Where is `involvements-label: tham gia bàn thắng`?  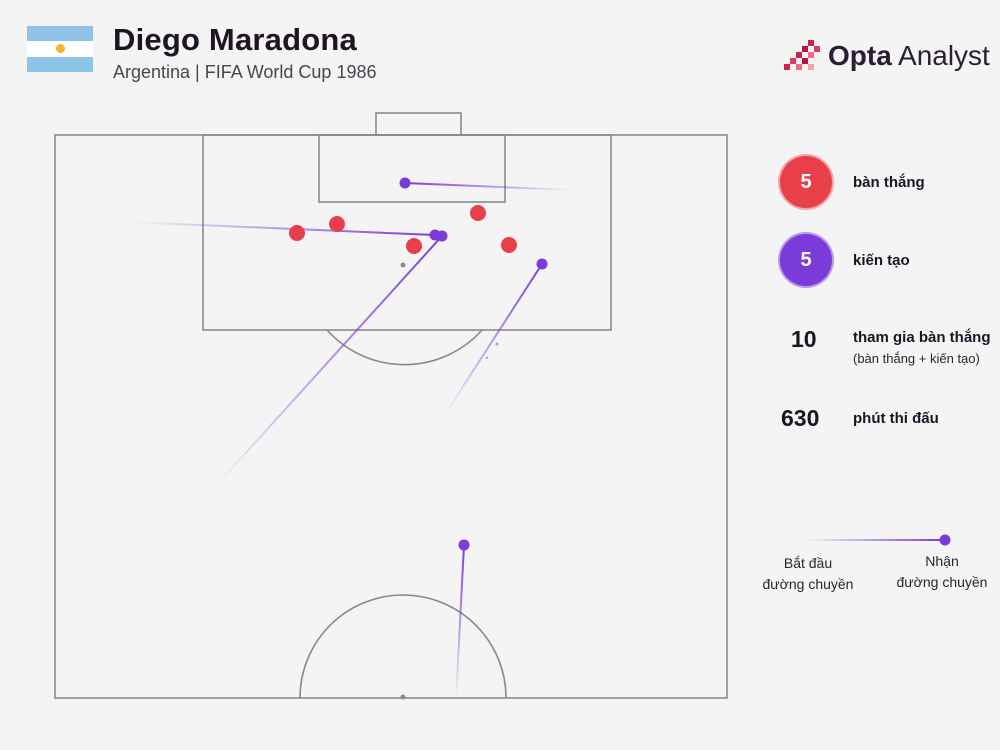 involvements-label: tham gia bàn thắng is located at coordinates (922, 337).